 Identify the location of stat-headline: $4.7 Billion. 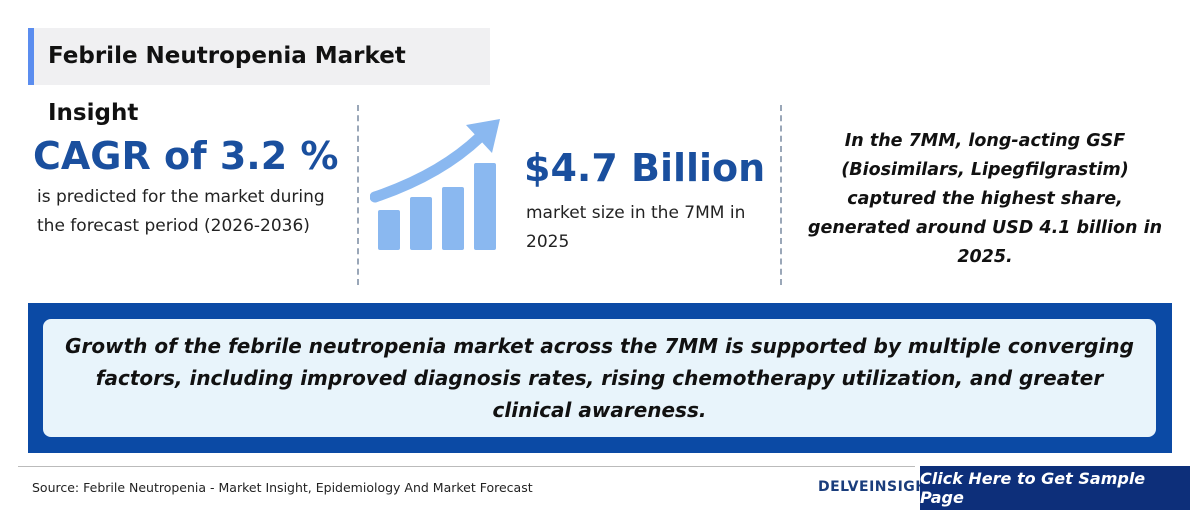
(645, 168).